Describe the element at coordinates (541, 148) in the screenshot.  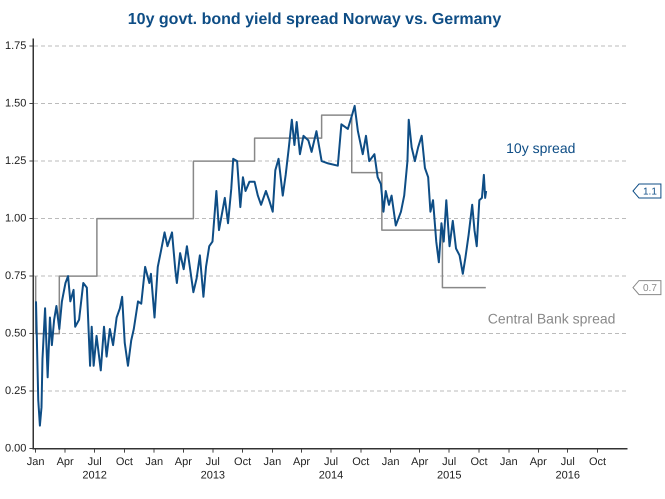
I see `text: 10y spread` at that location.